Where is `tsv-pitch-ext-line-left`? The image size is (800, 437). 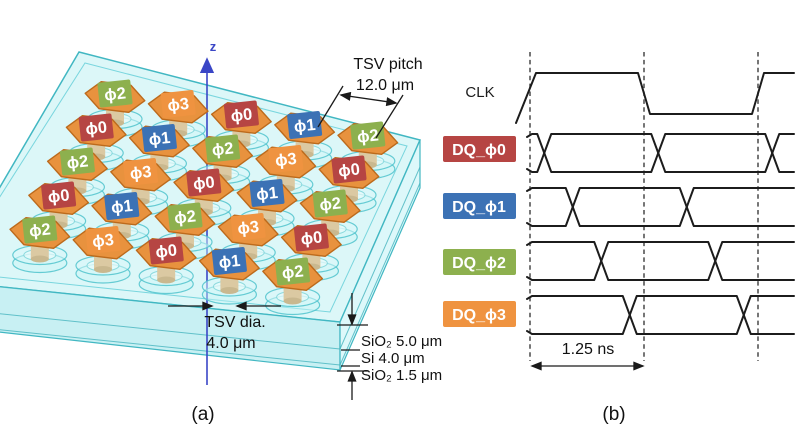
tsv-pitch-ext-line-left is located at coordinates (330, 106).